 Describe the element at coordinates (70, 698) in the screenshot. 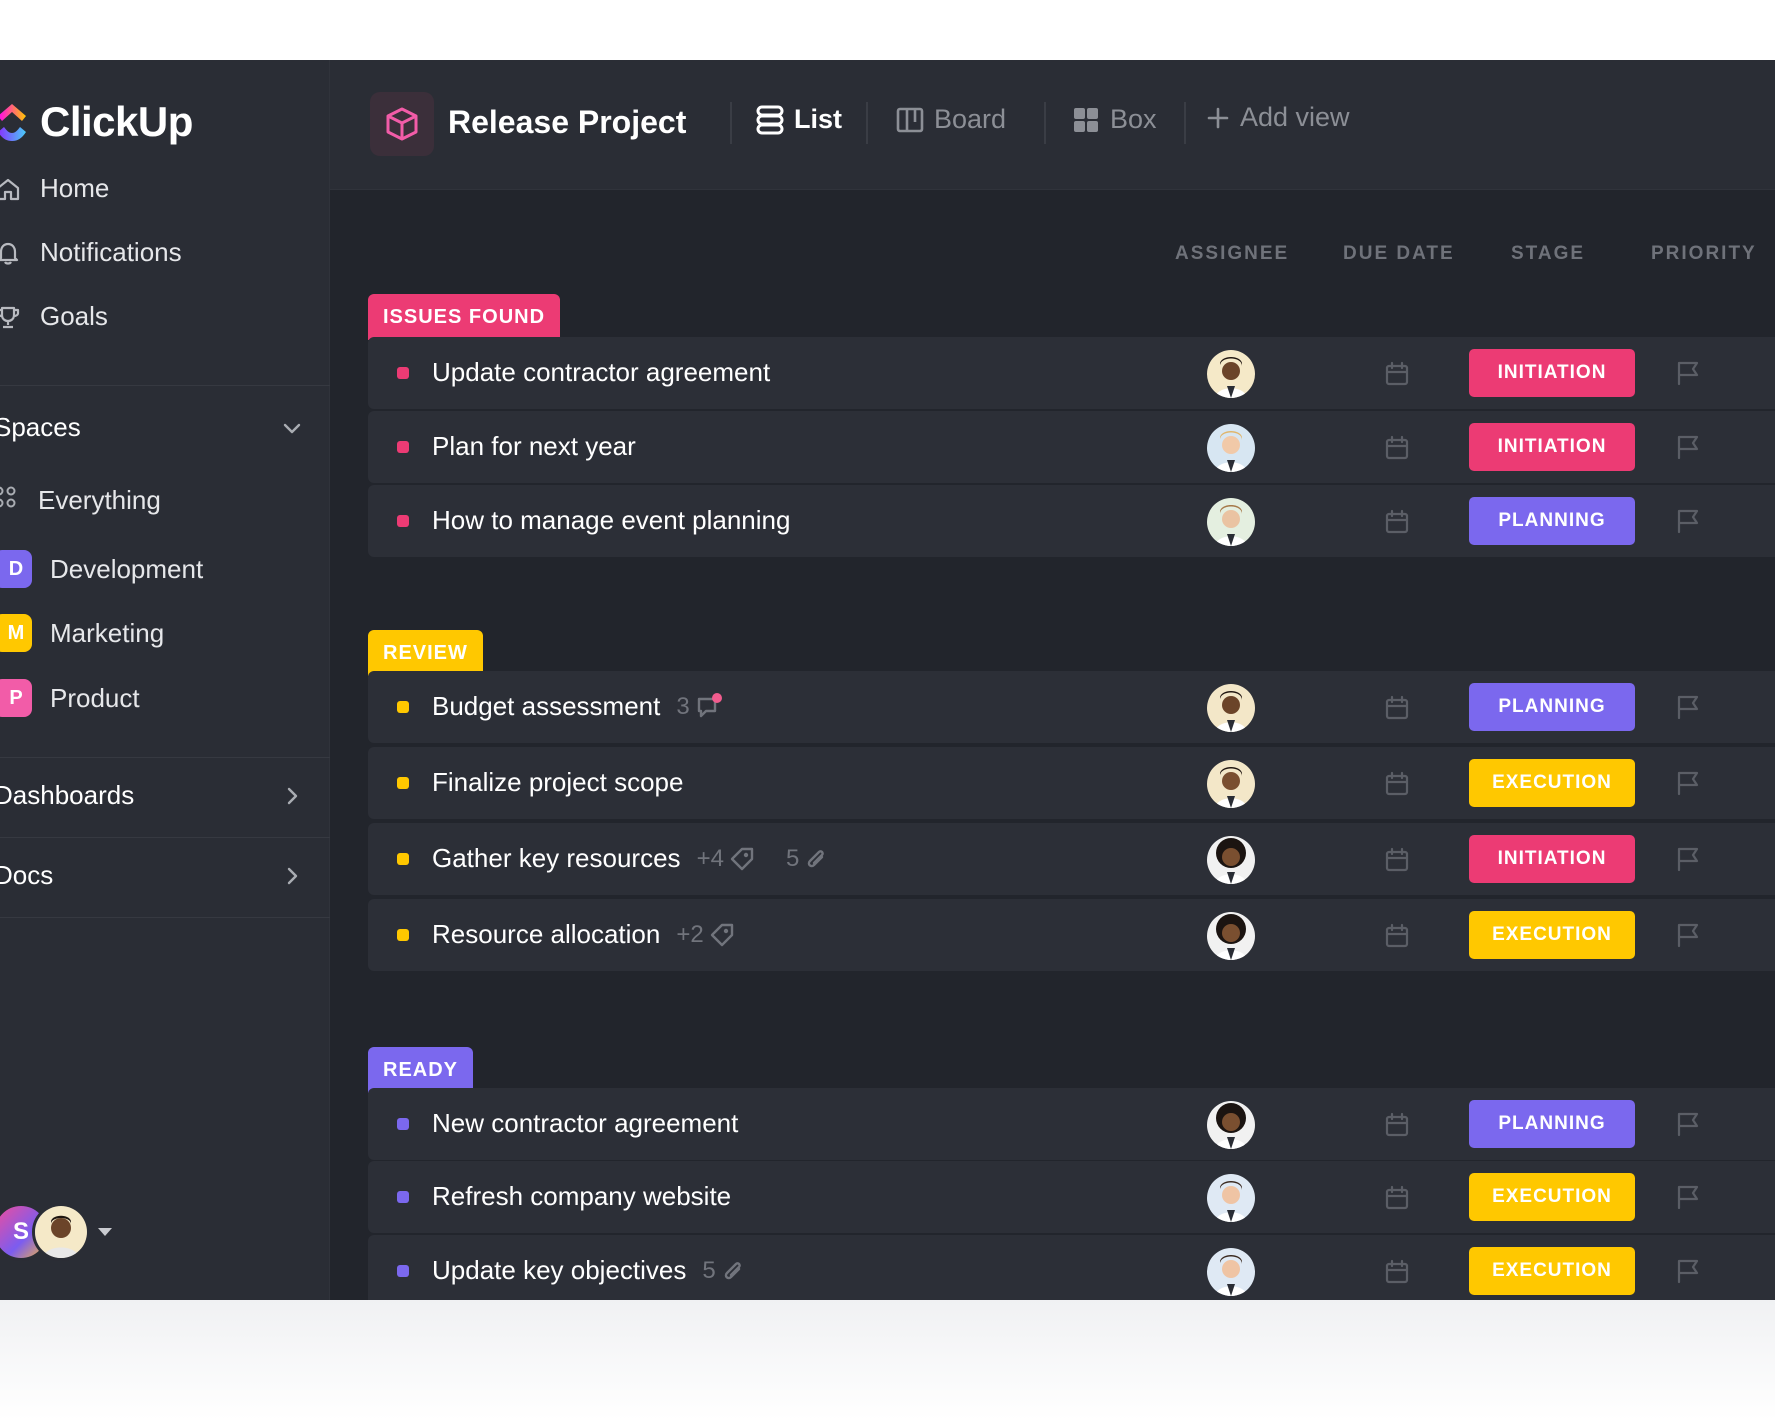

I see `space-product: P Product` at that location.